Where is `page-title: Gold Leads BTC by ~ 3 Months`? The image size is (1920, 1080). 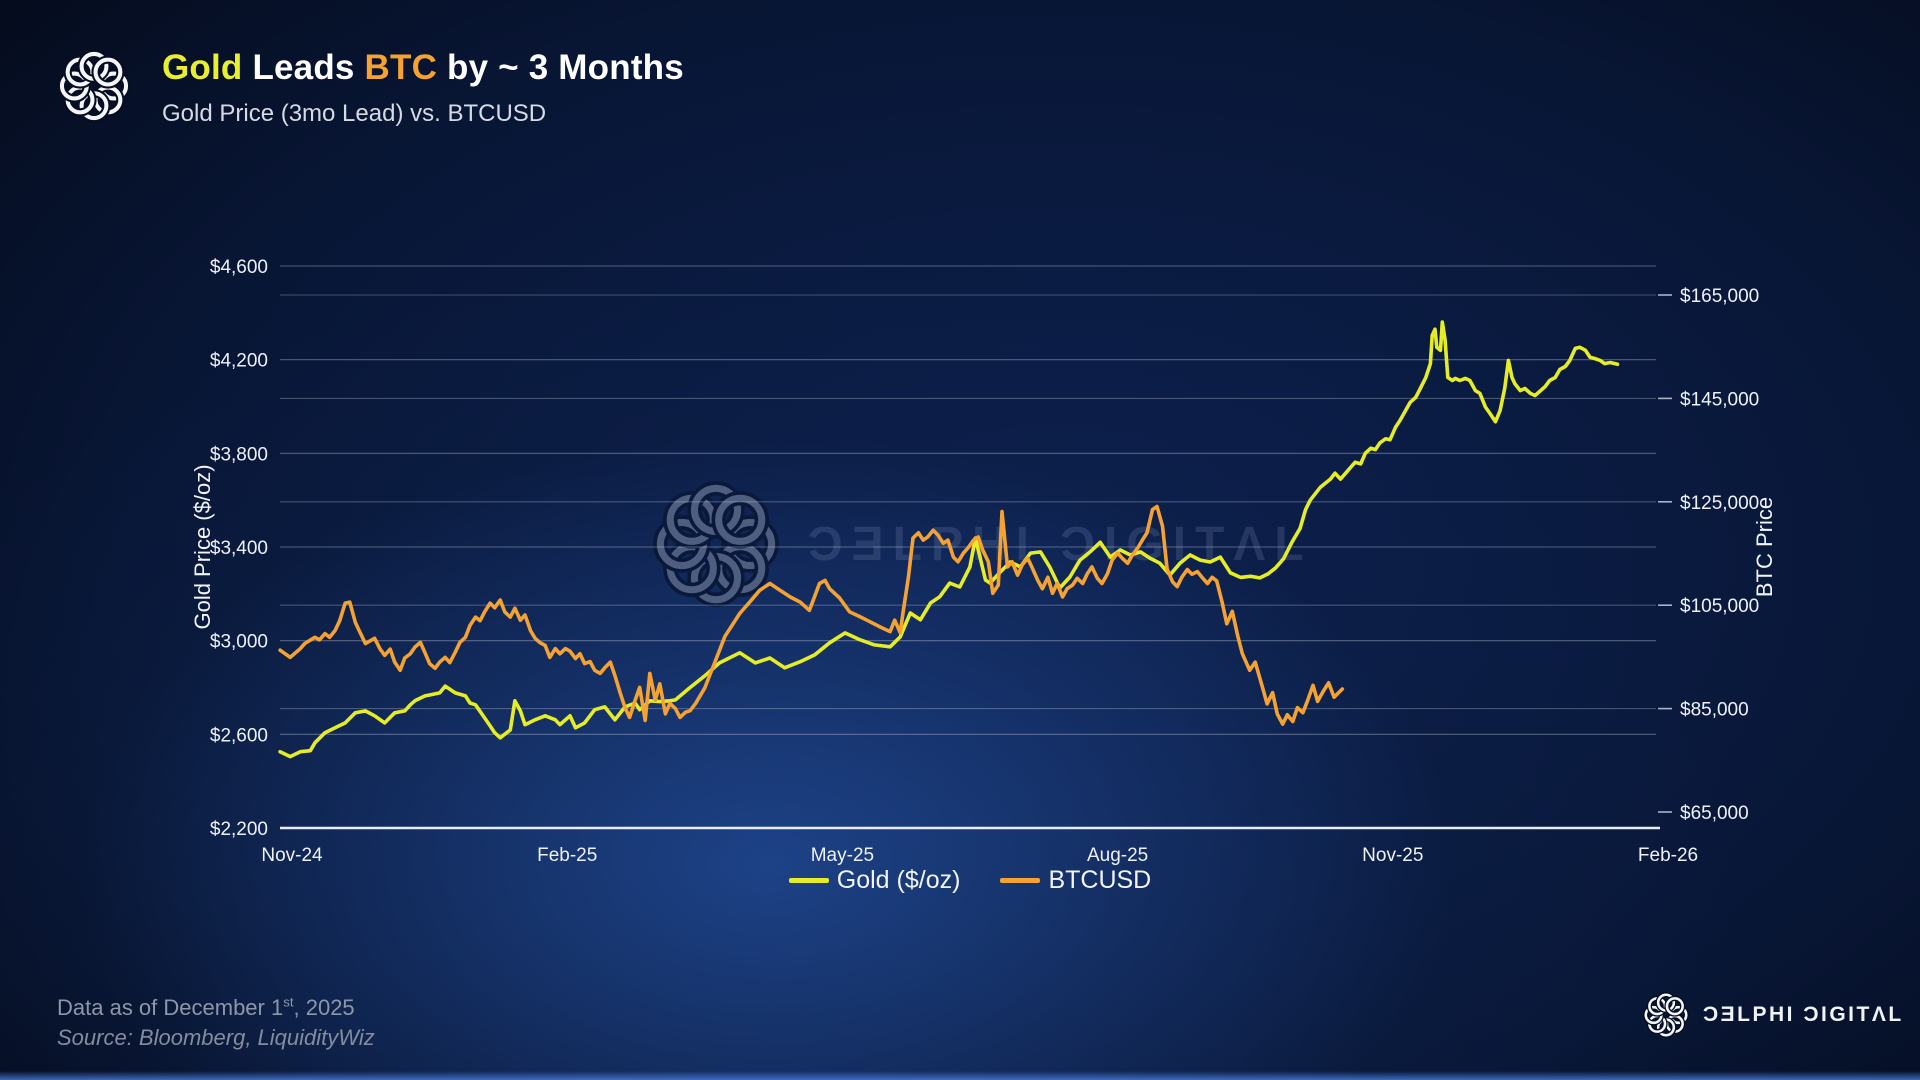 page-title: Gold Leads BTC by ~ 3 Months is located at coordinates (423, 68).